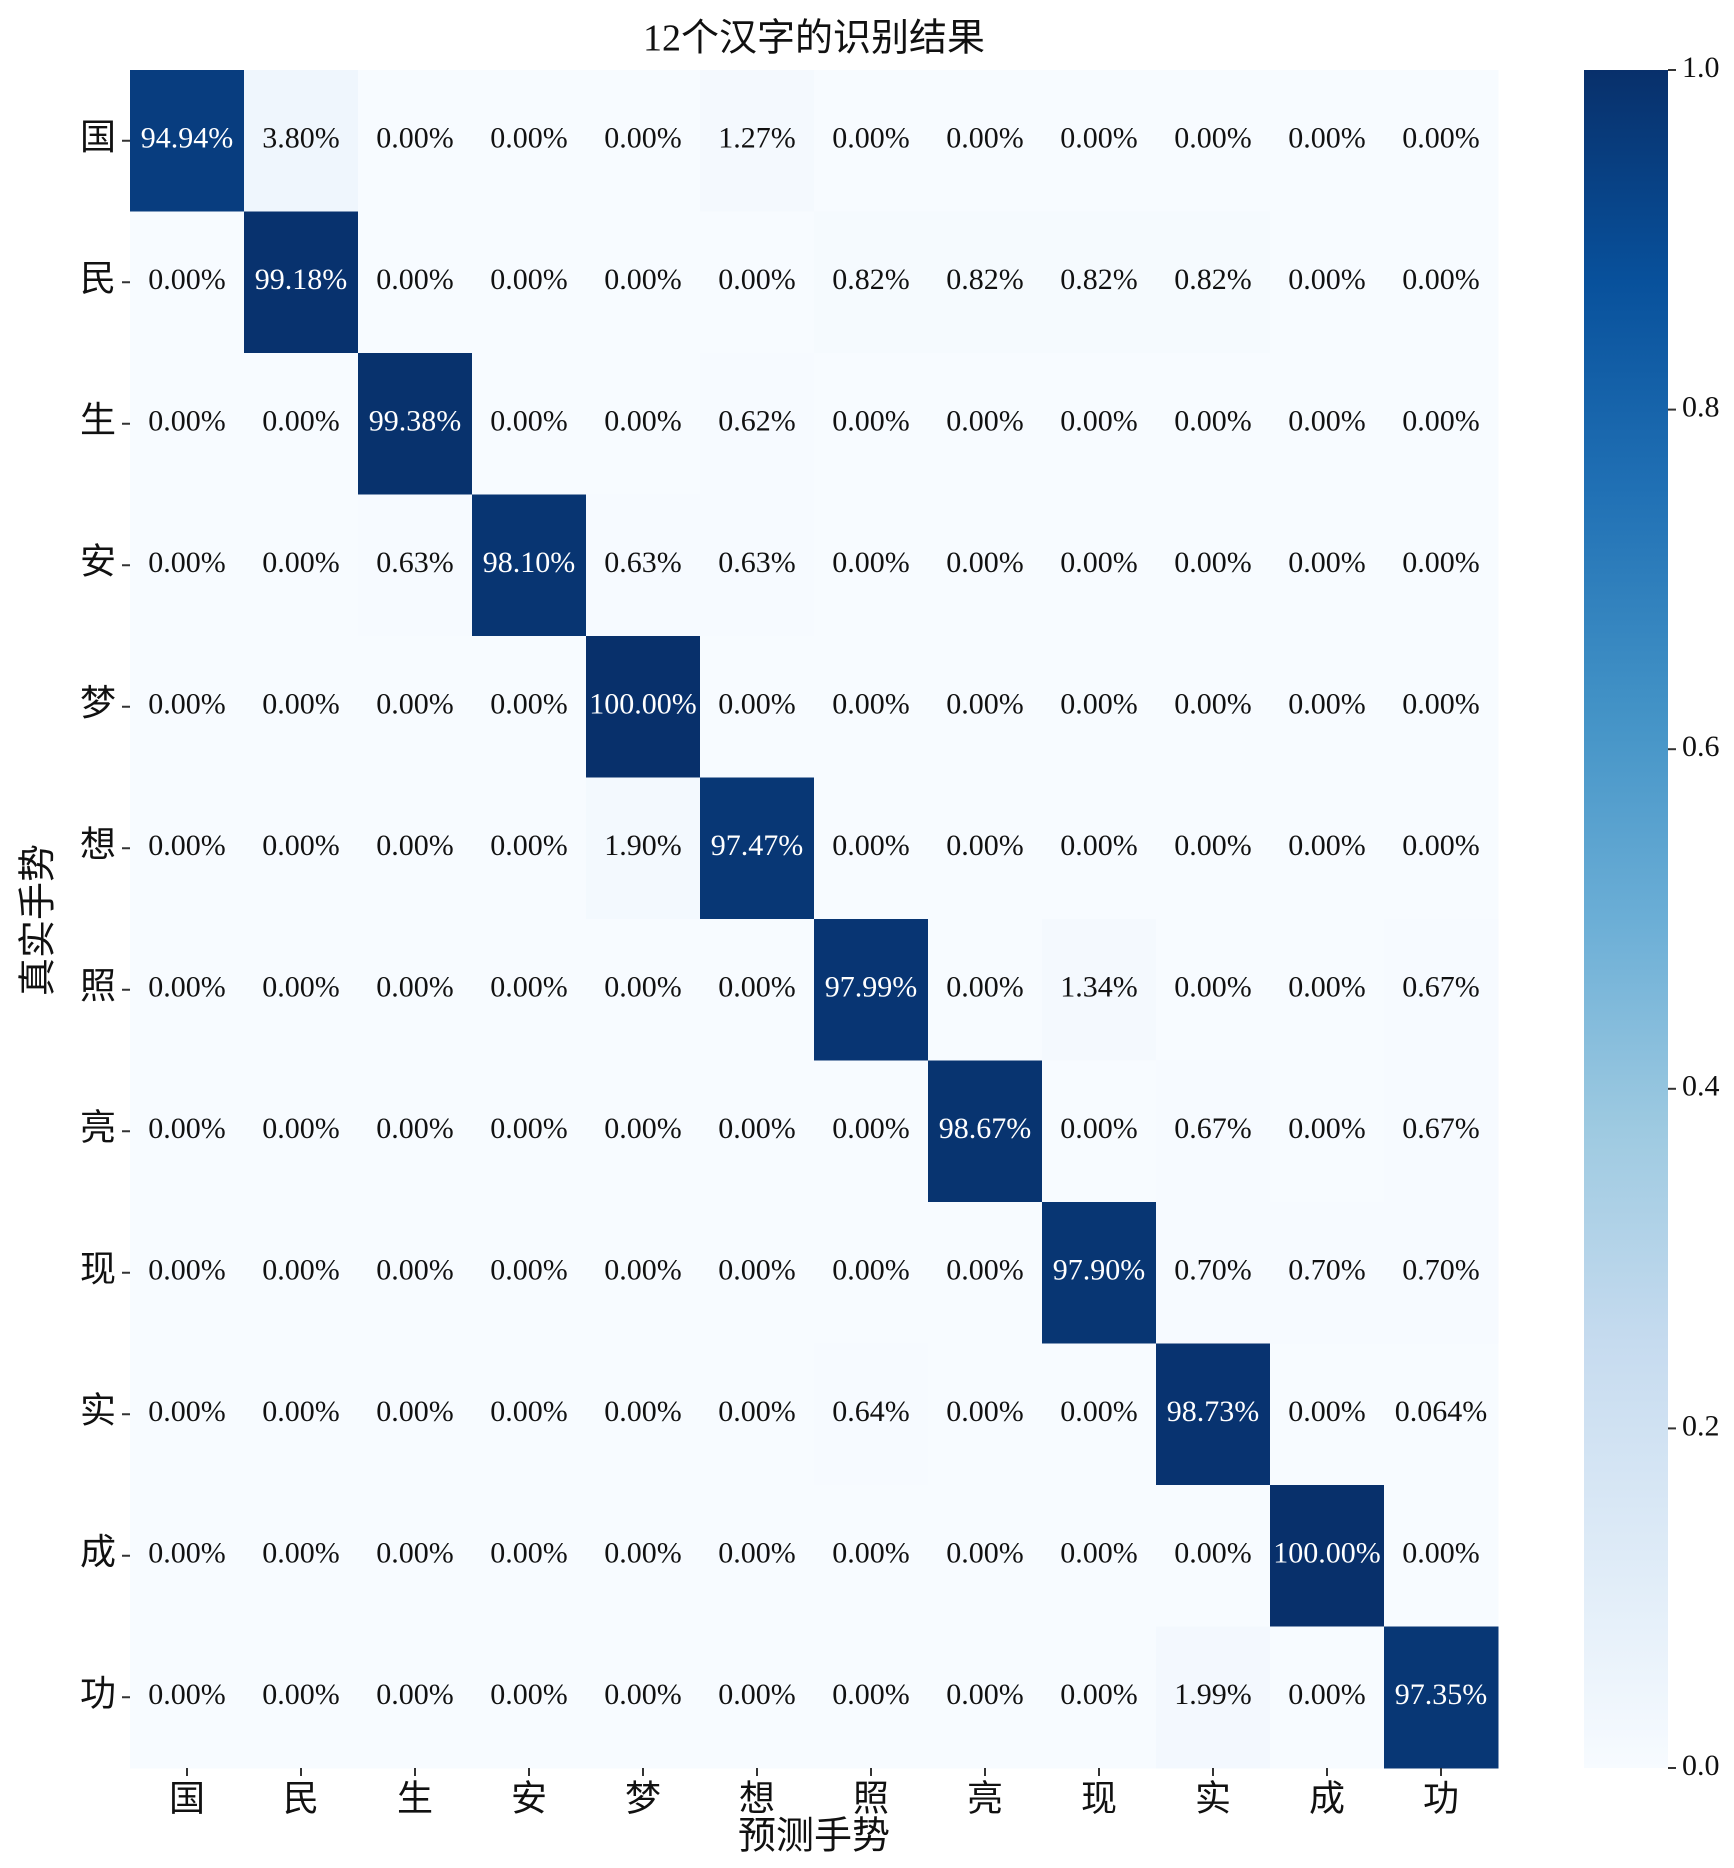  I want to click on cell-label: 100.00%, so click(643, 704).